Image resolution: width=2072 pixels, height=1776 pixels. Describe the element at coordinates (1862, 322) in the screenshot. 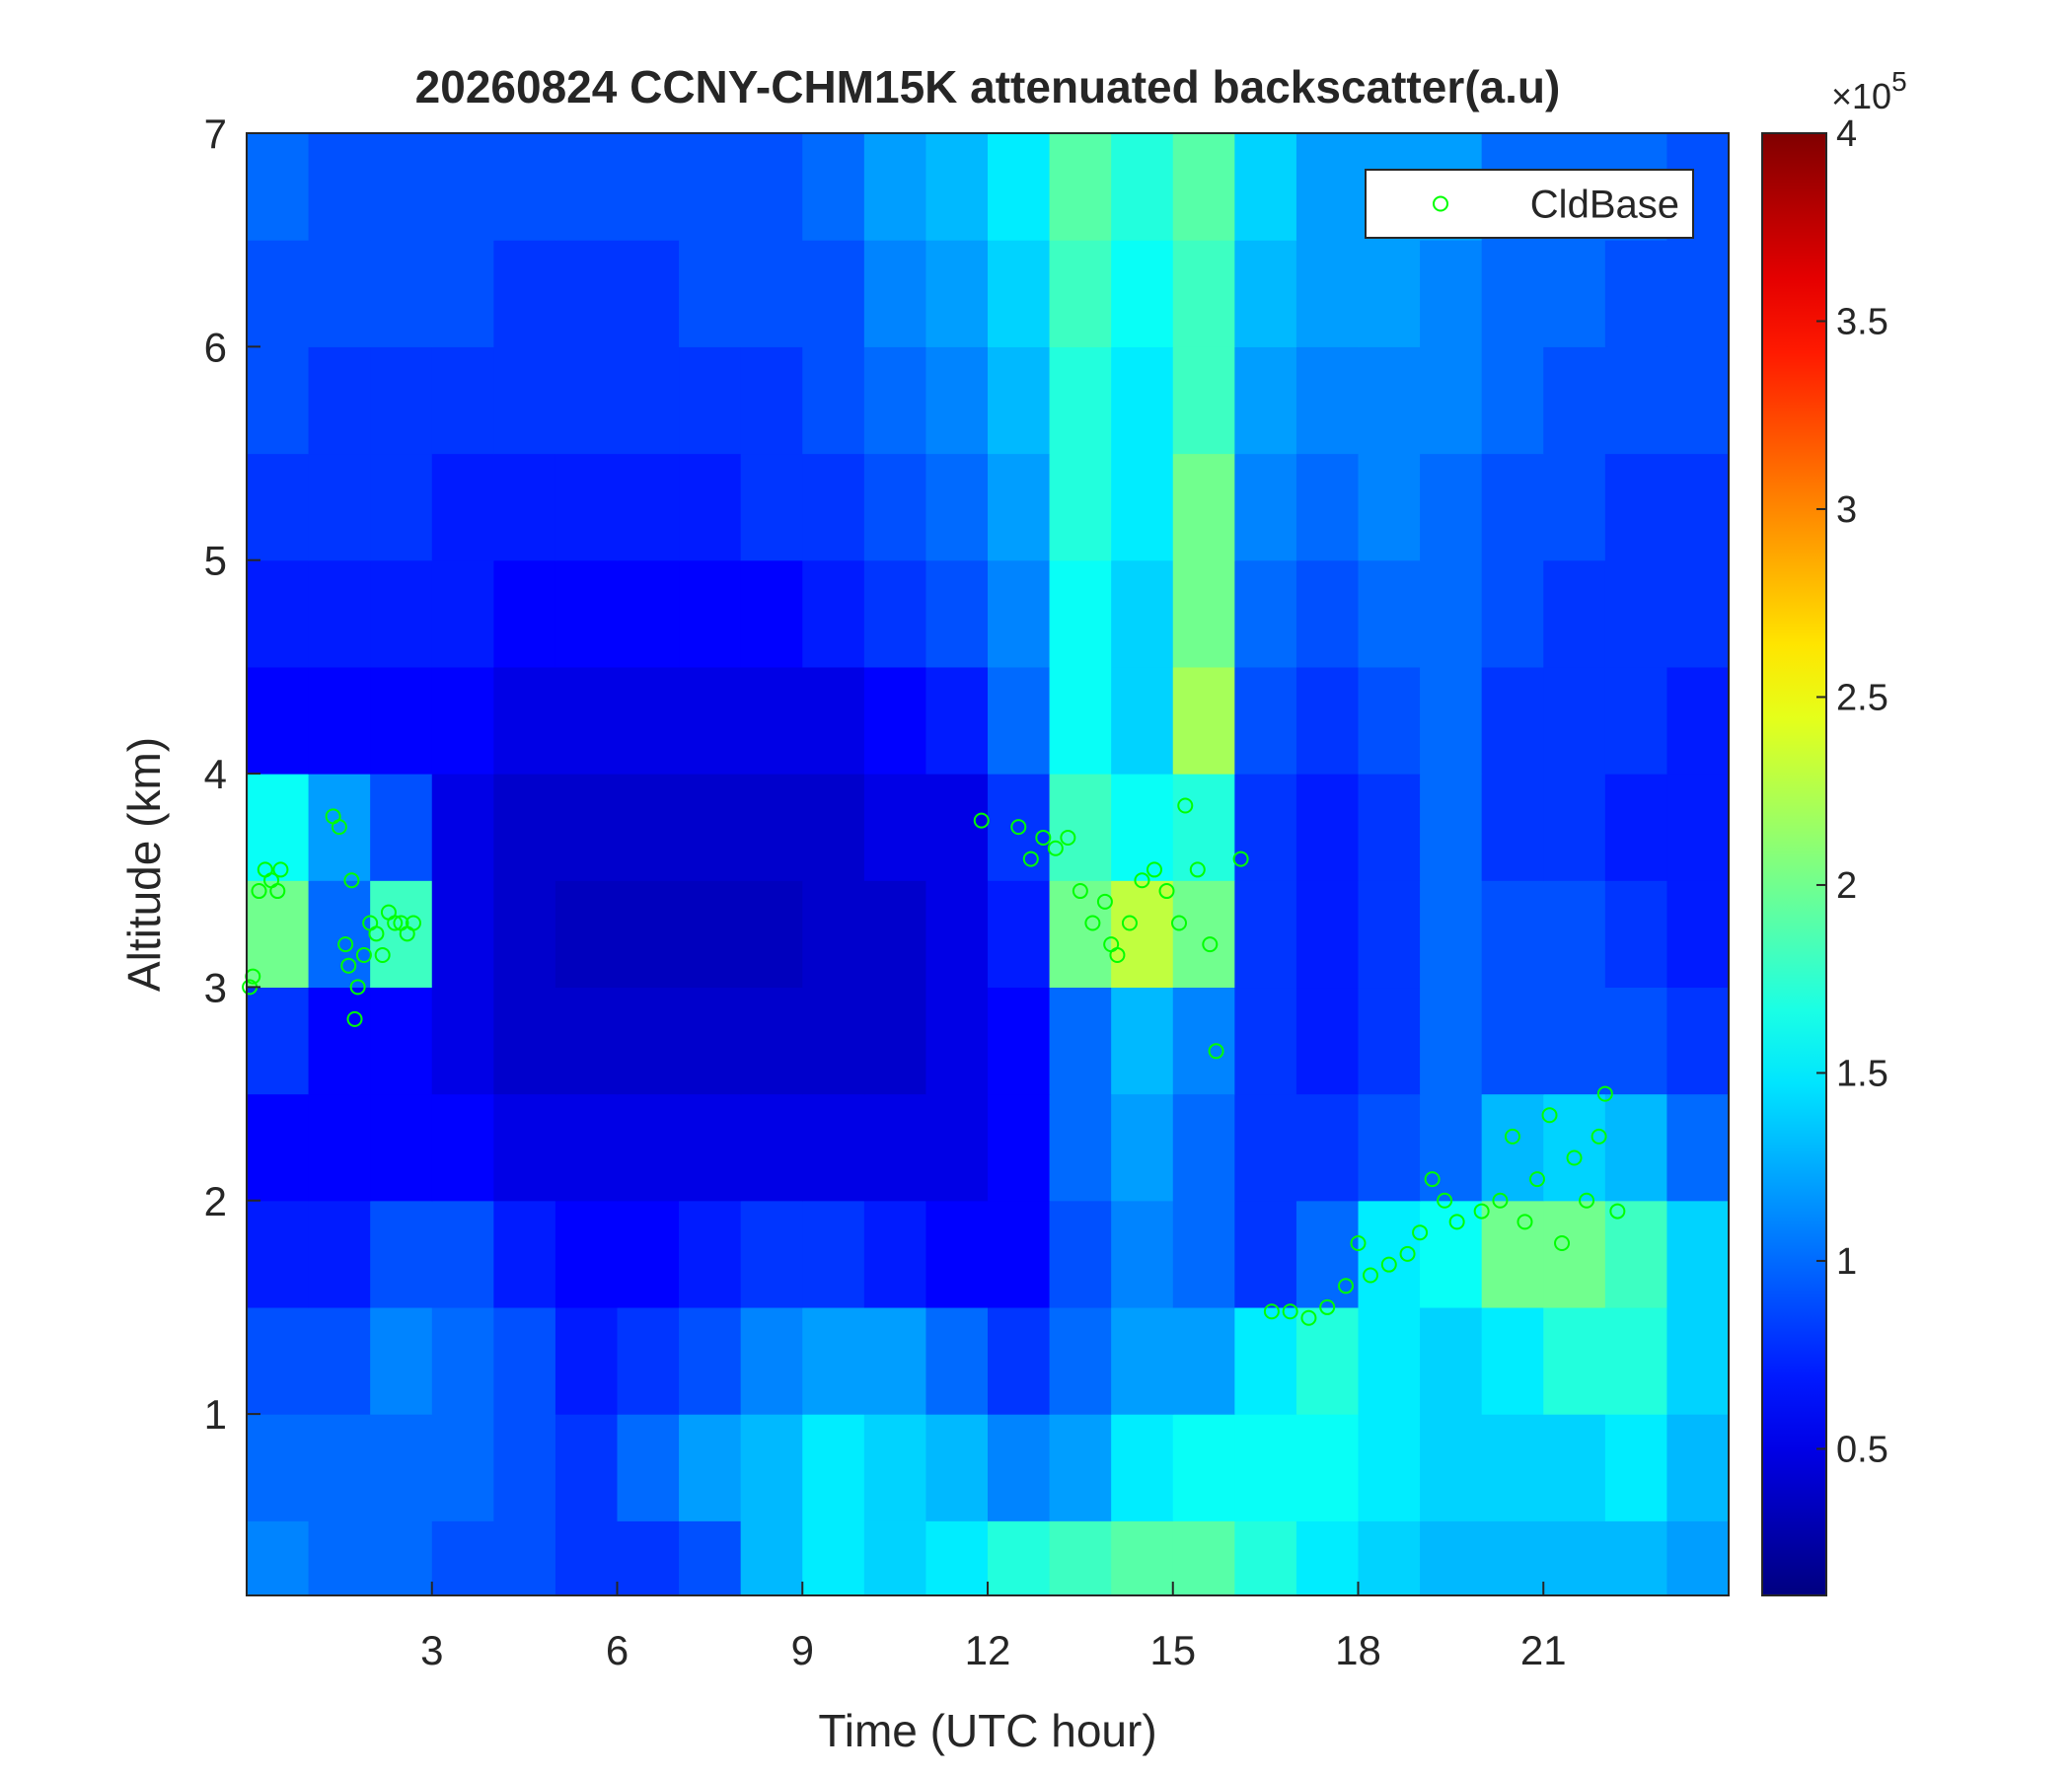

I see `colorbar-tick-label: 3.5` at that location.